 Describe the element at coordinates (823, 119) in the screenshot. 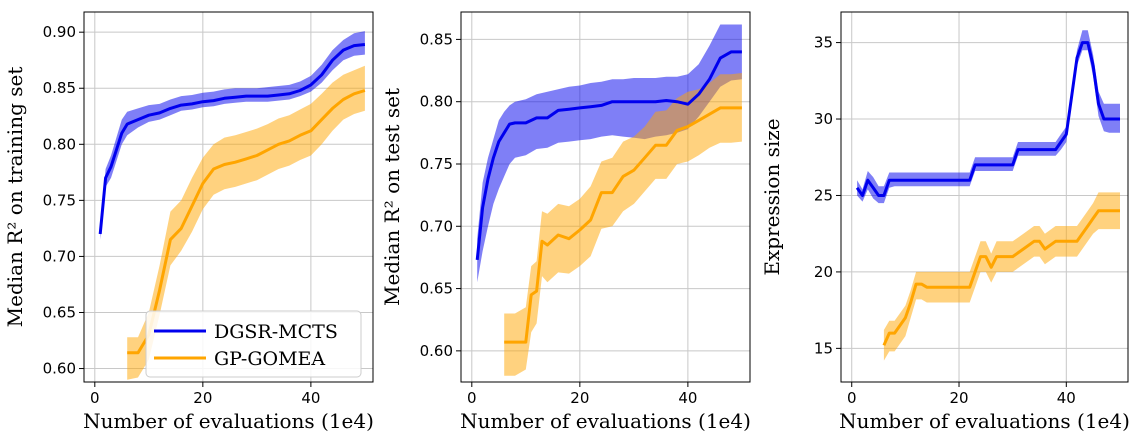

I see `y-tick-label: 30` at that location.